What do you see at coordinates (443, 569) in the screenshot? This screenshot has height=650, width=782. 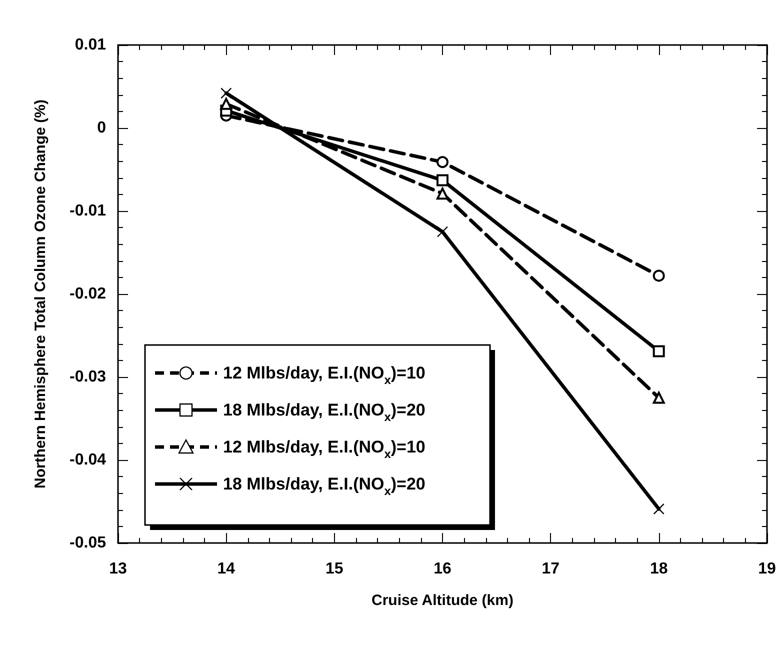 I see `x-tick-label: 16` at bounding box center [443, 569].